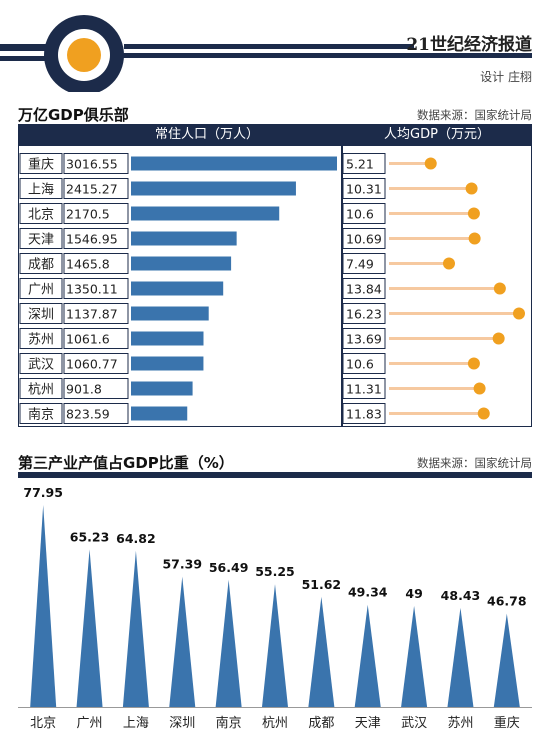  I want to click on population-value-label: 1061.6, so click(88, 339).